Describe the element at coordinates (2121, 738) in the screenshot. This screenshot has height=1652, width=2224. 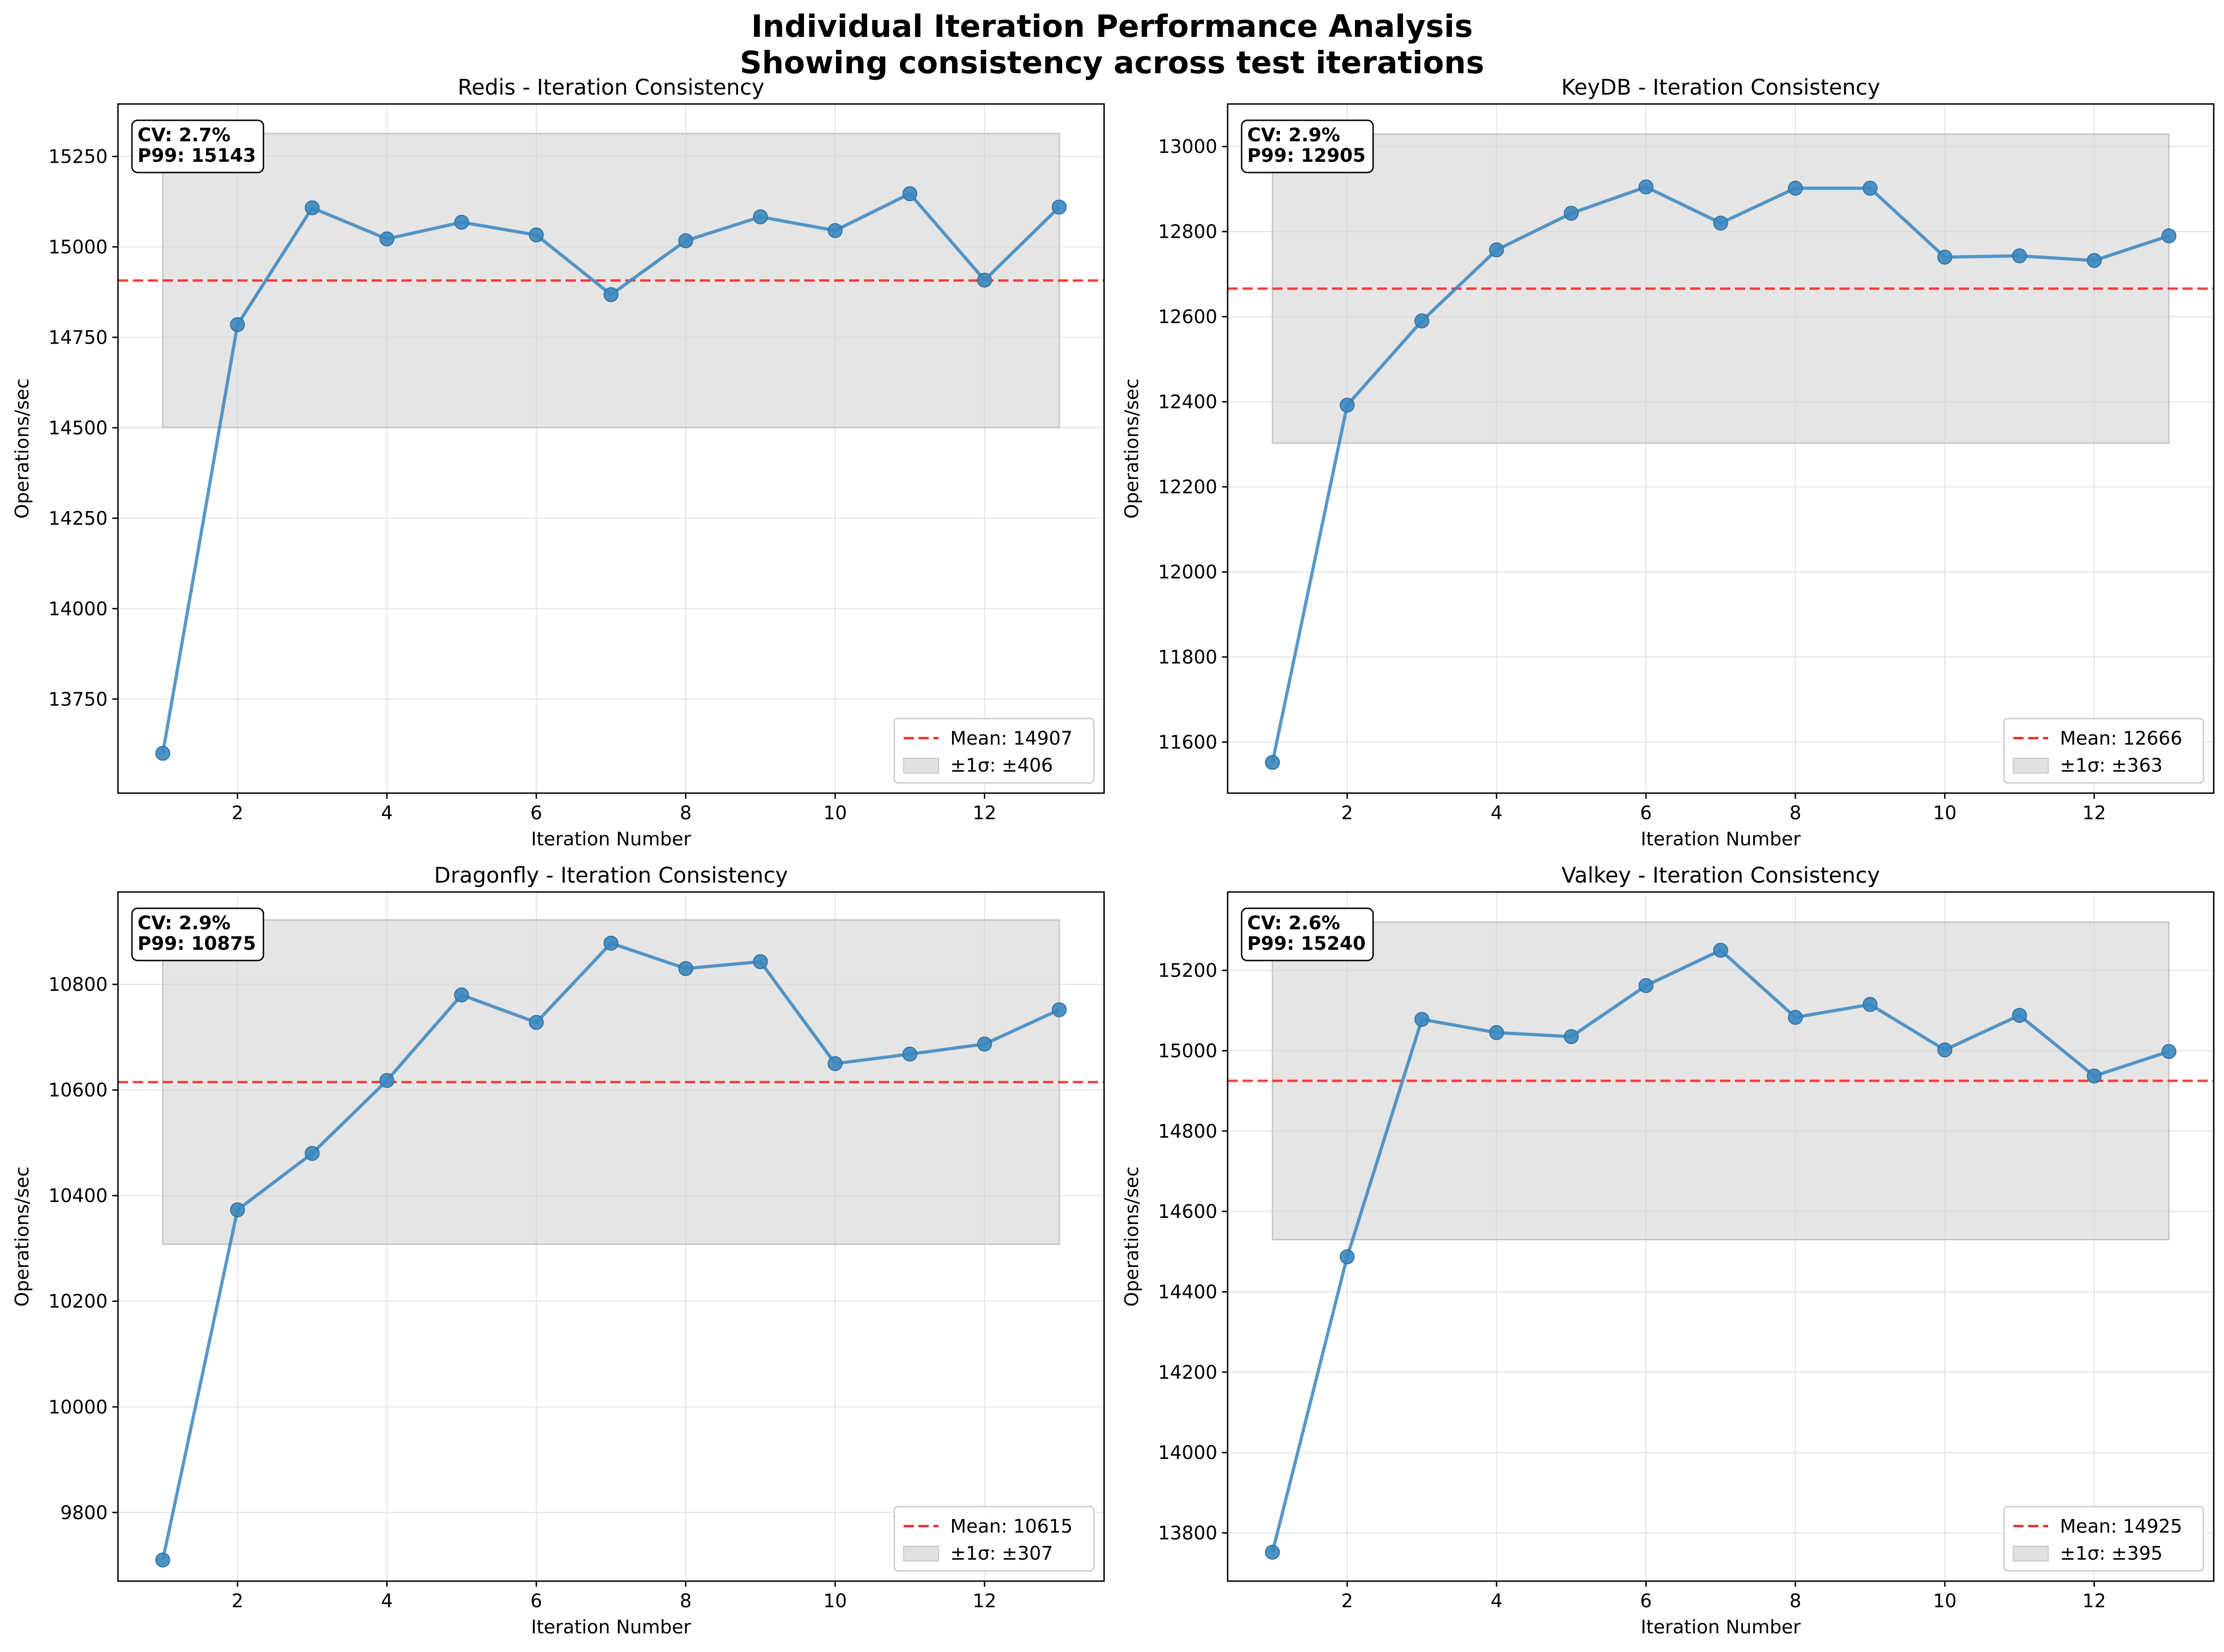
I see `legend-mean-label: Mean: 12666` at that location.